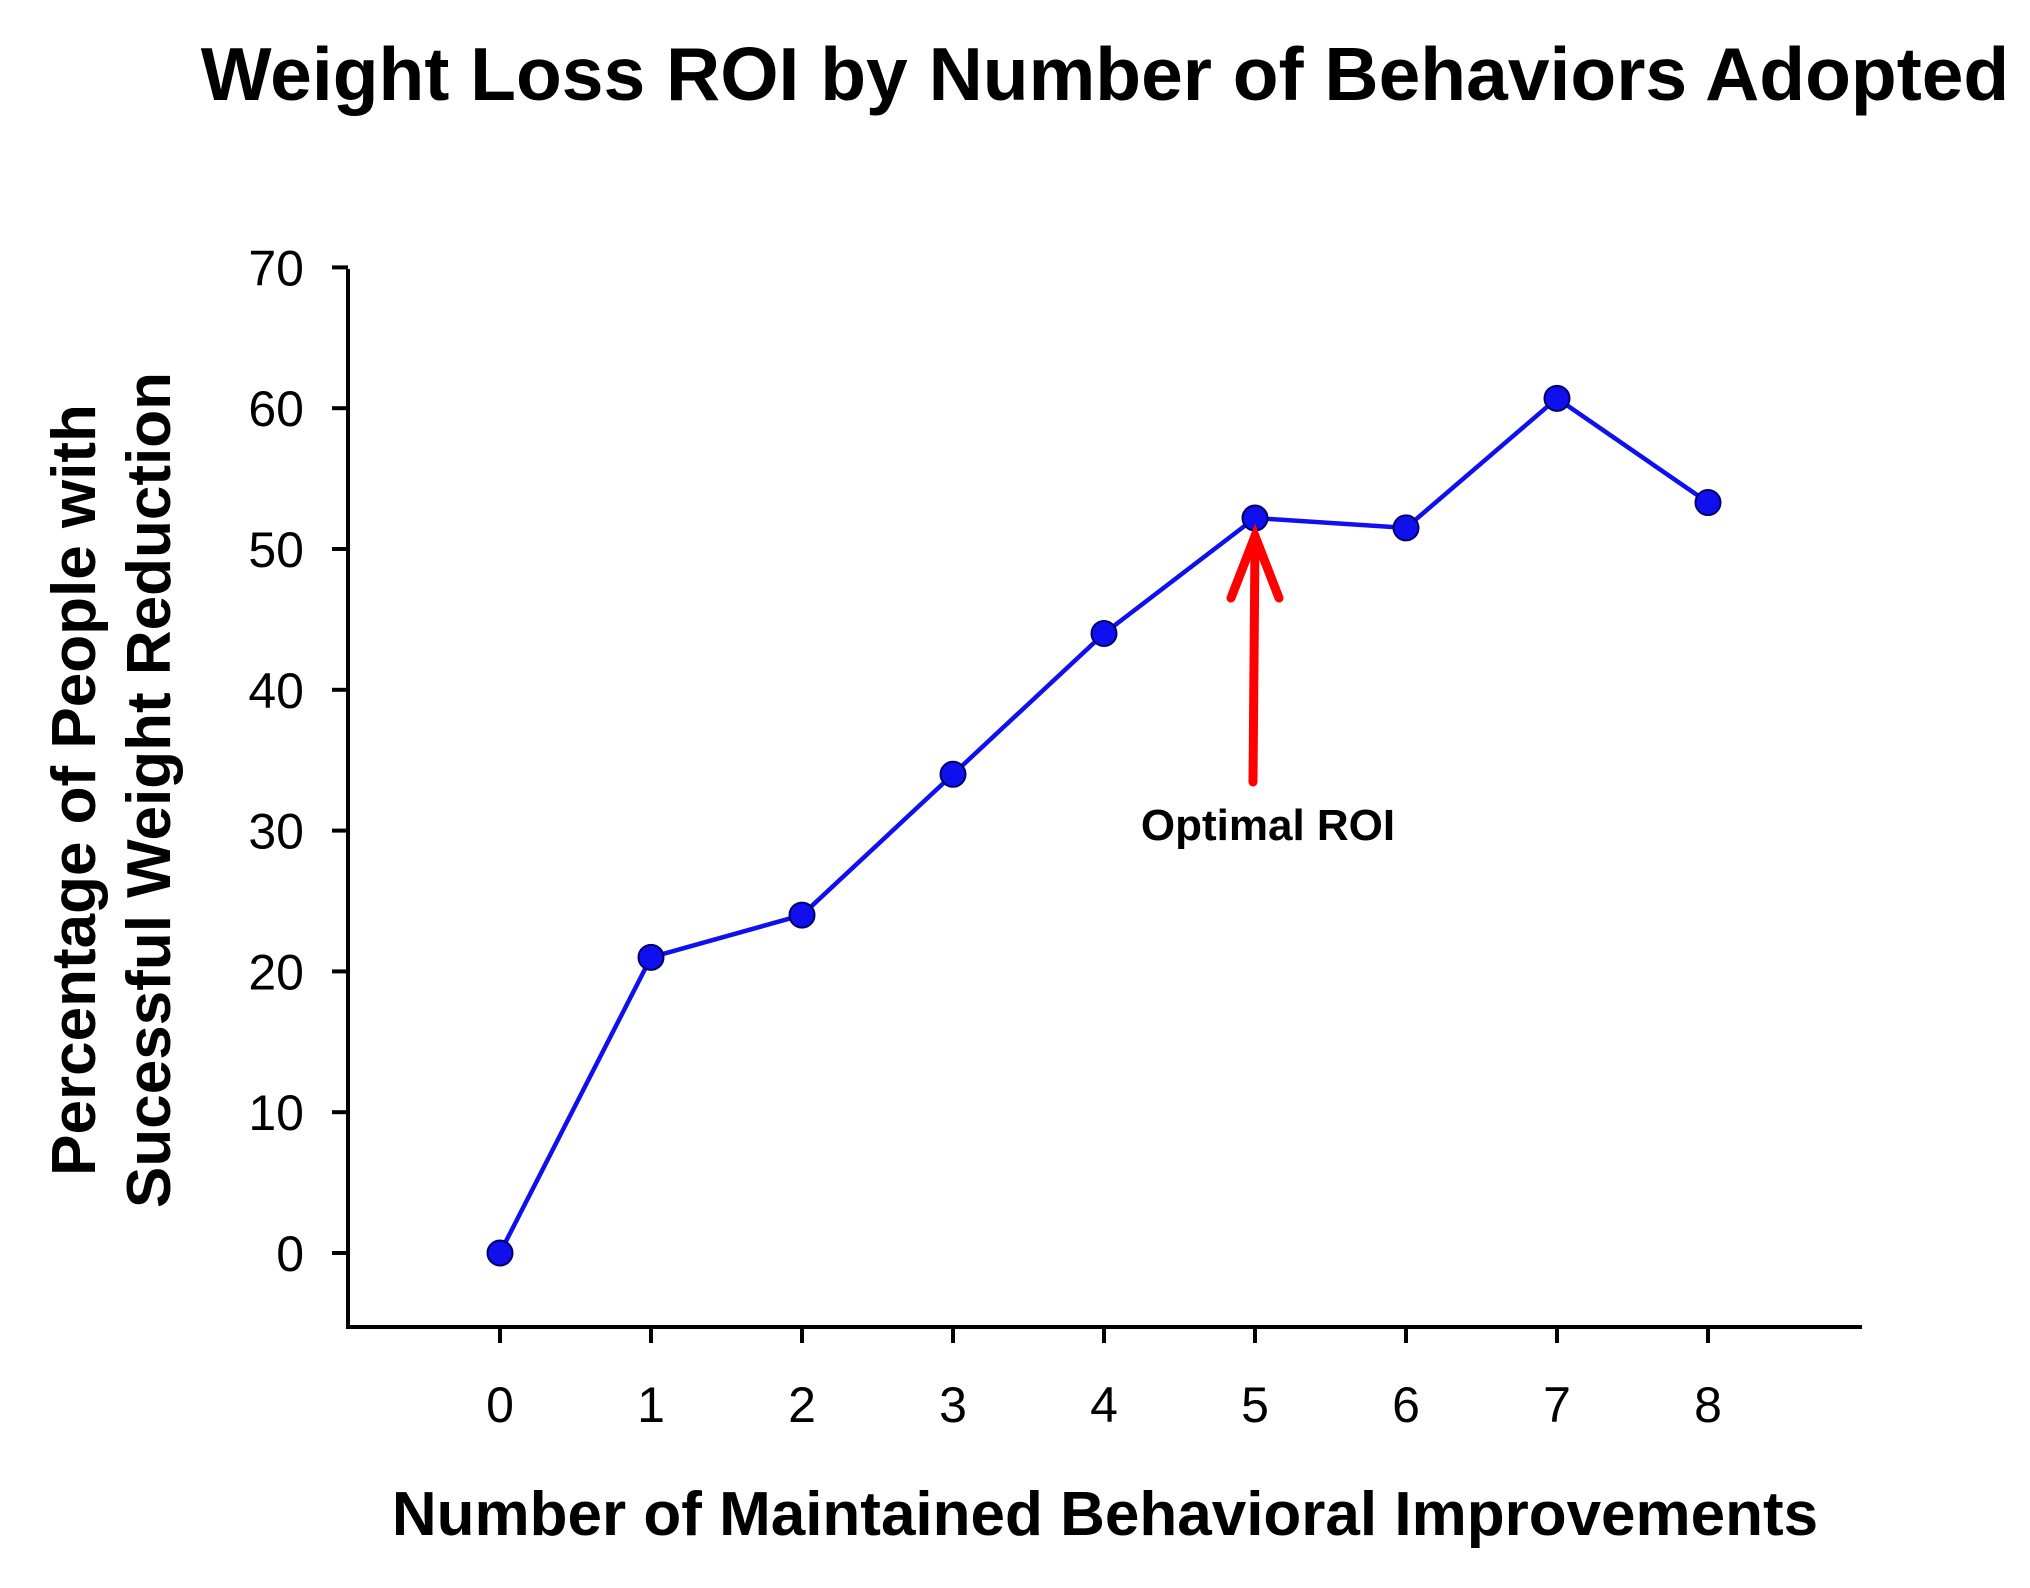 The height and width of the screenshot is (1588, 2030). Describe the element at coordinates (290, 1254) in the screenshot. I see `y-tick-label-0: 0` at that location.